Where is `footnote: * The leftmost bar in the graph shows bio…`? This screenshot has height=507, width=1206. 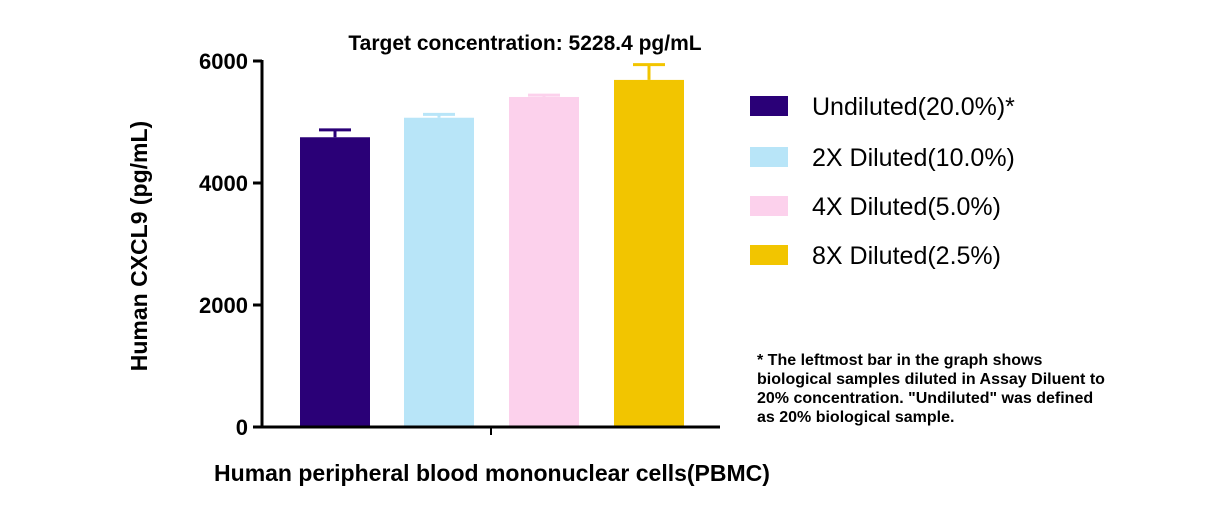 footnote: * The leftmost bar in the graph shows bio… is located at coordinates (931, 389).